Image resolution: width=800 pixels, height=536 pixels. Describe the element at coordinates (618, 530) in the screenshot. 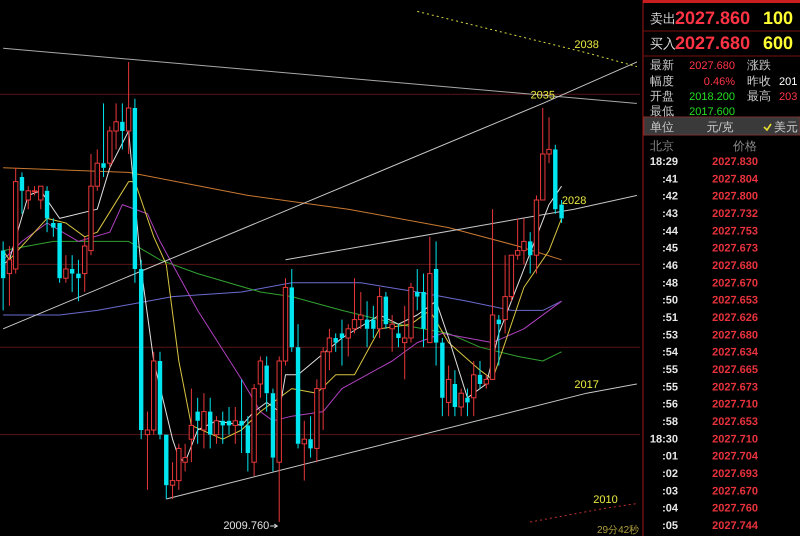

I see `annotation: 29分42秒` at that location.